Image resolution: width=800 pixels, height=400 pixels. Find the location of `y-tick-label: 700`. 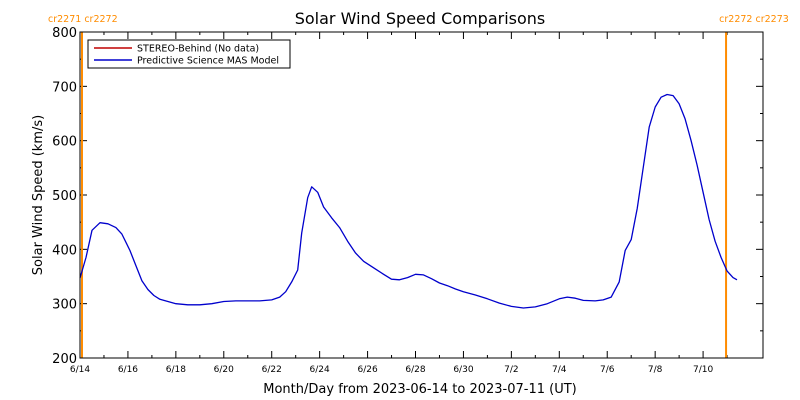

y-tick-label: 700 is located at coordinates (64, 87).